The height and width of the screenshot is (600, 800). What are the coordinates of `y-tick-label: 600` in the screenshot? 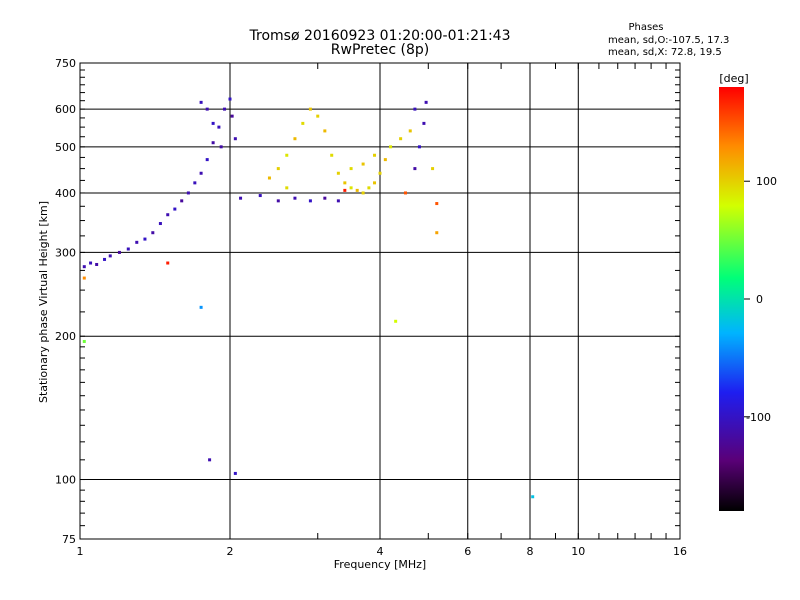 It's located at (65, 109).